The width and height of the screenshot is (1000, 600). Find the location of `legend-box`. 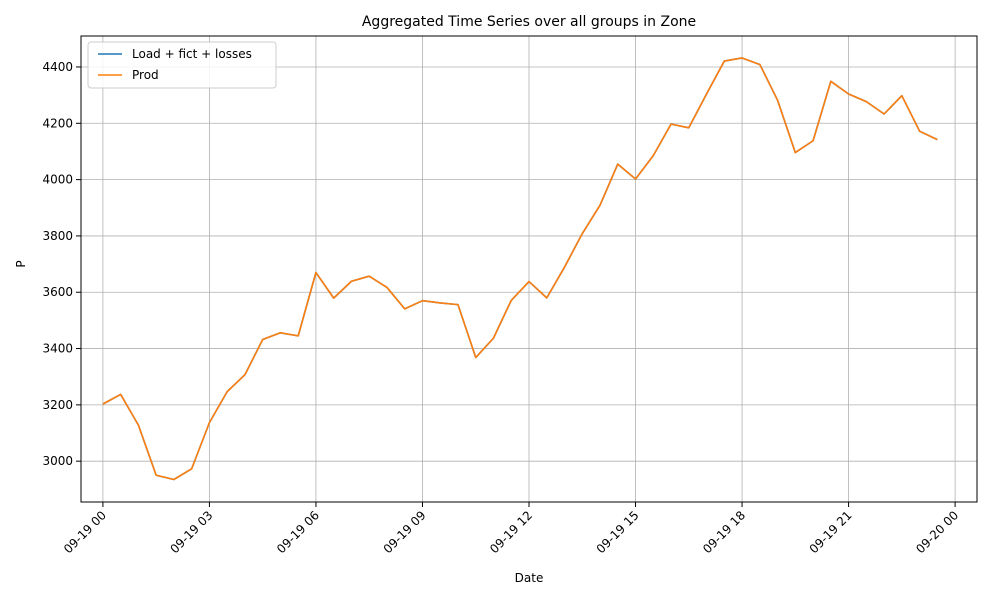

legend-box is located at coordinates (182, 65).